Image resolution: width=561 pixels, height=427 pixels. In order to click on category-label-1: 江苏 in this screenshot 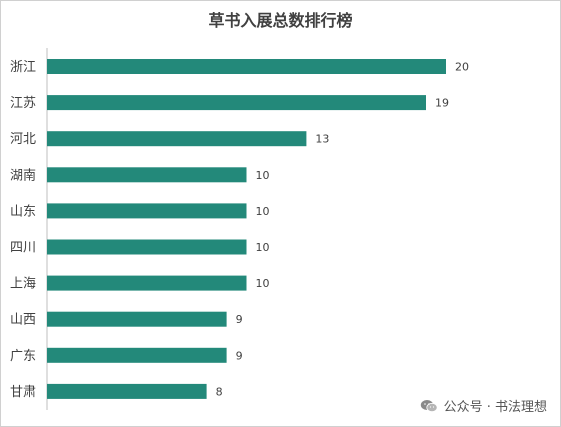, I will do `click(23, 103)`.